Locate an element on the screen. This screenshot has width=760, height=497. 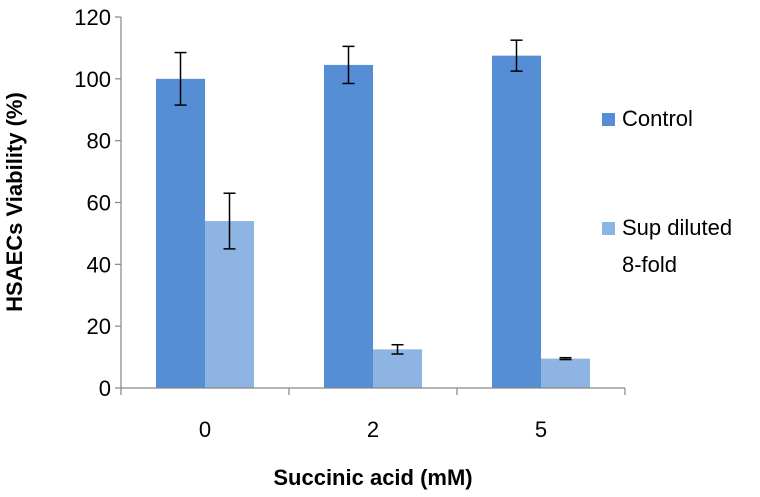
y-tick-label: 60 is located at coordinates (99, 203).